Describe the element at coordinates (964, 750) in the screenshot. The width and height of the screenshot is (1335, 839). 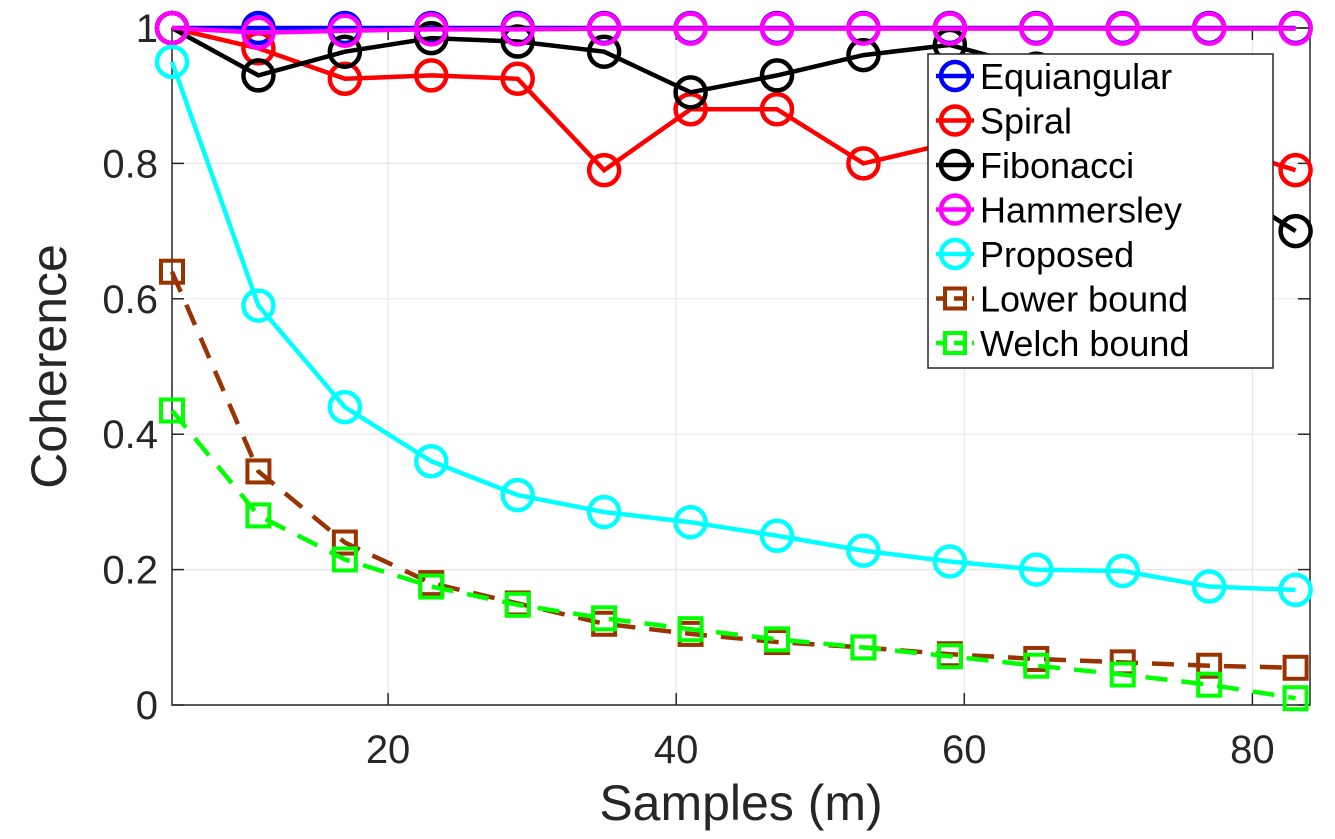
I see `x-tick-label: 60` at that location.